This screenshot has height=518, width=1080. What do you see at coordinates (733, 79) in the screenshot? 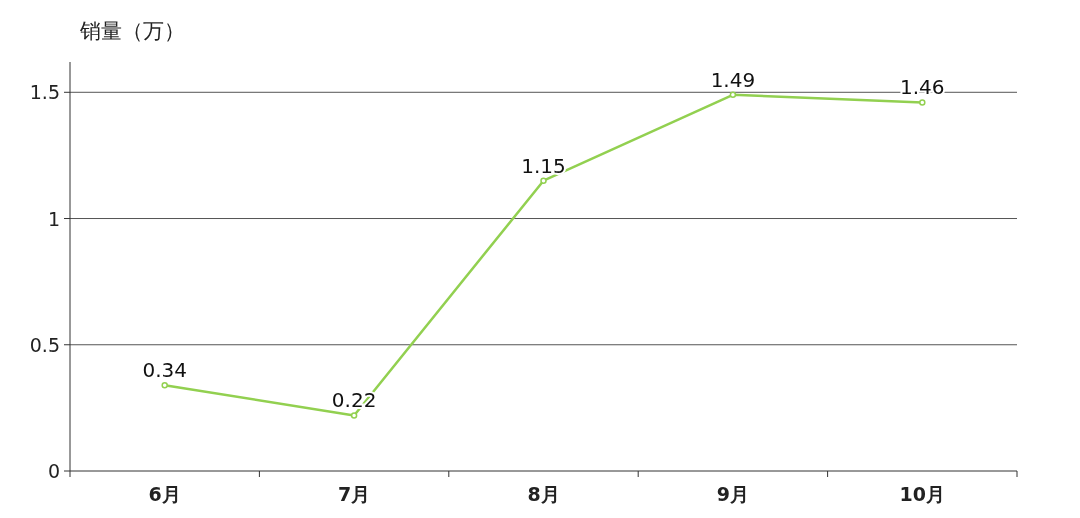
I see `data-label: 1.49` at bounding box center [733, 79].